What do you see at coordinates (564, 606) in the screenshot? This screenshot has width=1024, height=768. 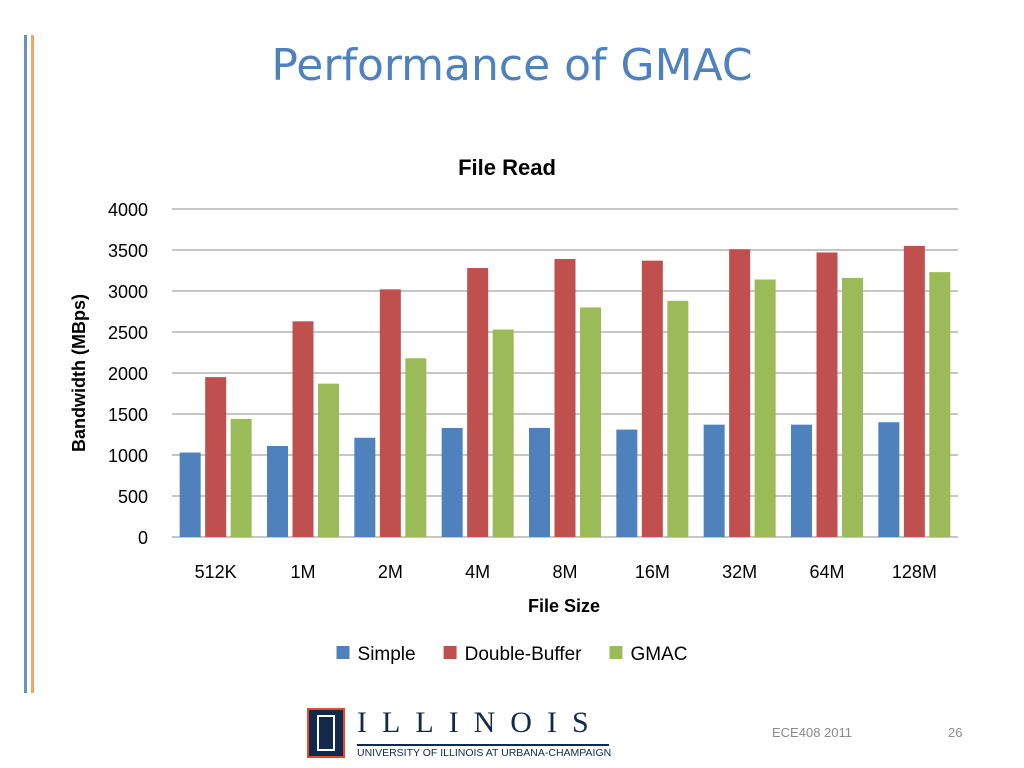 I see `x-axis-label: File Size` at bounding box center [564, 606].